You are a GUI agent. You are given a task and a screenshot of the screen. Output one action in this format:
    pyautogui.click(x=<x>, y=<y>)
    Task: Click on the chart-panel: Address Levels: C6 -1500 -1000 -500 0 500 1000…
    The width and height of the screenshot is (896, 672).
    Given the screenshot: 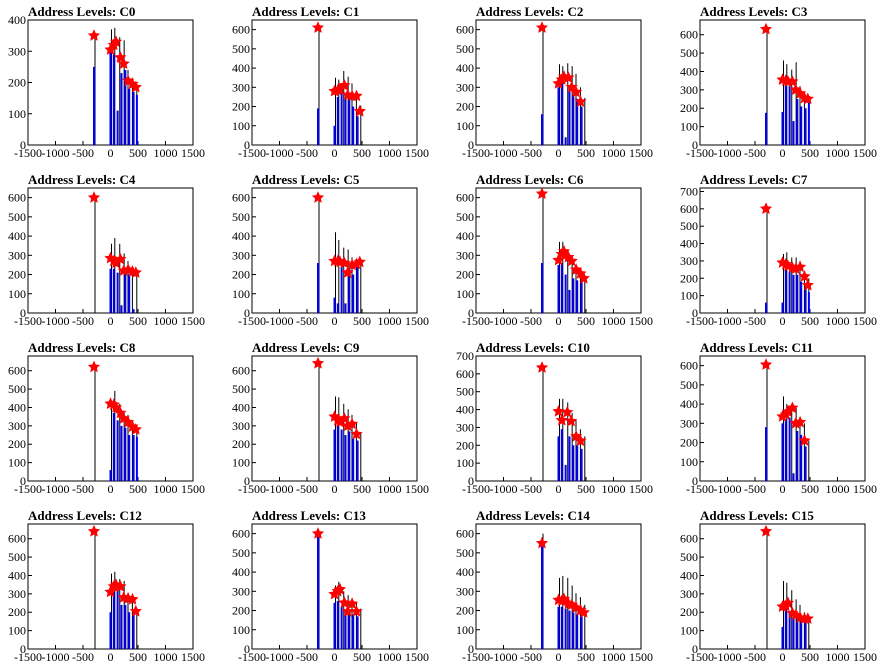 What is the action you would take?
    pyautogui.click(x=560, y=252)
    